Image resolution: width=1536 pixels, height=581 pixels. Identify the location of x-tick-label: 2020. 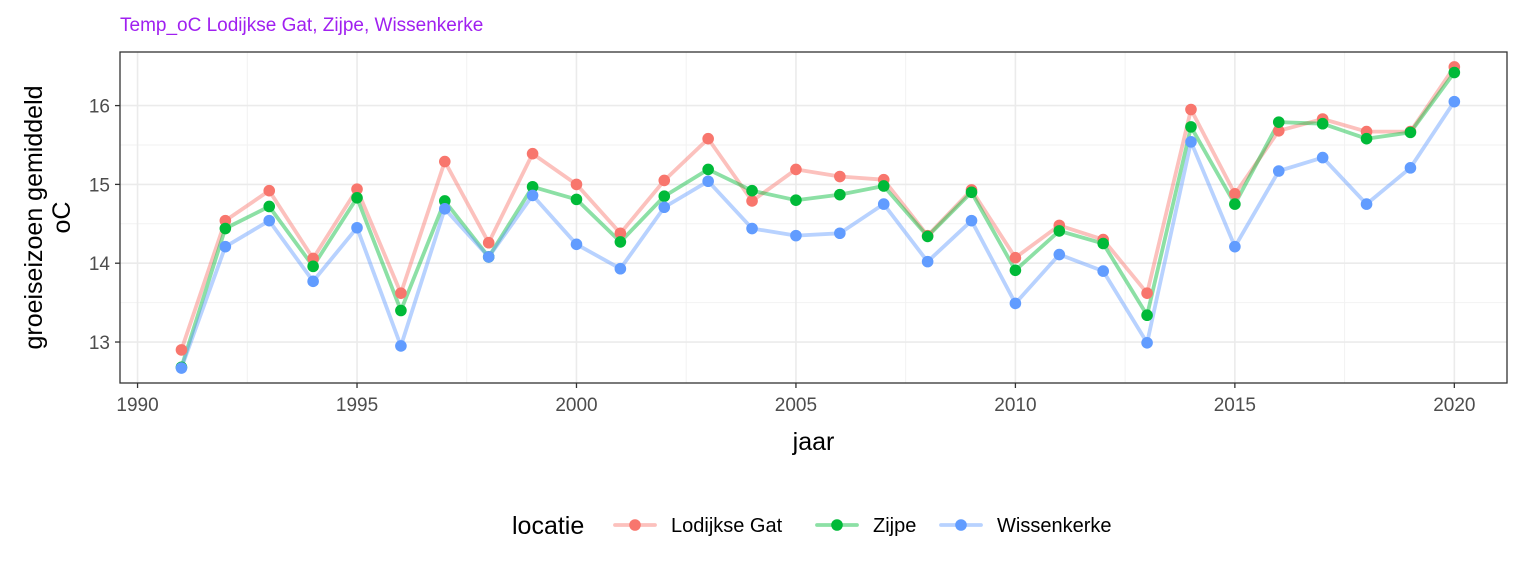
(1454, 405).